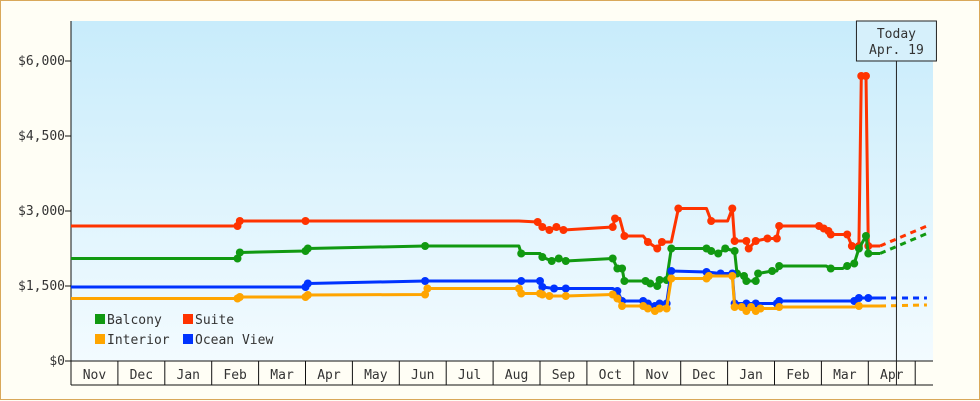 Image resolution: width=980 pixels, height=401 pixels. Describe the element at coordinates (41, 211) in the screenshot. I see `y-tick-label: $3,000` at that location.